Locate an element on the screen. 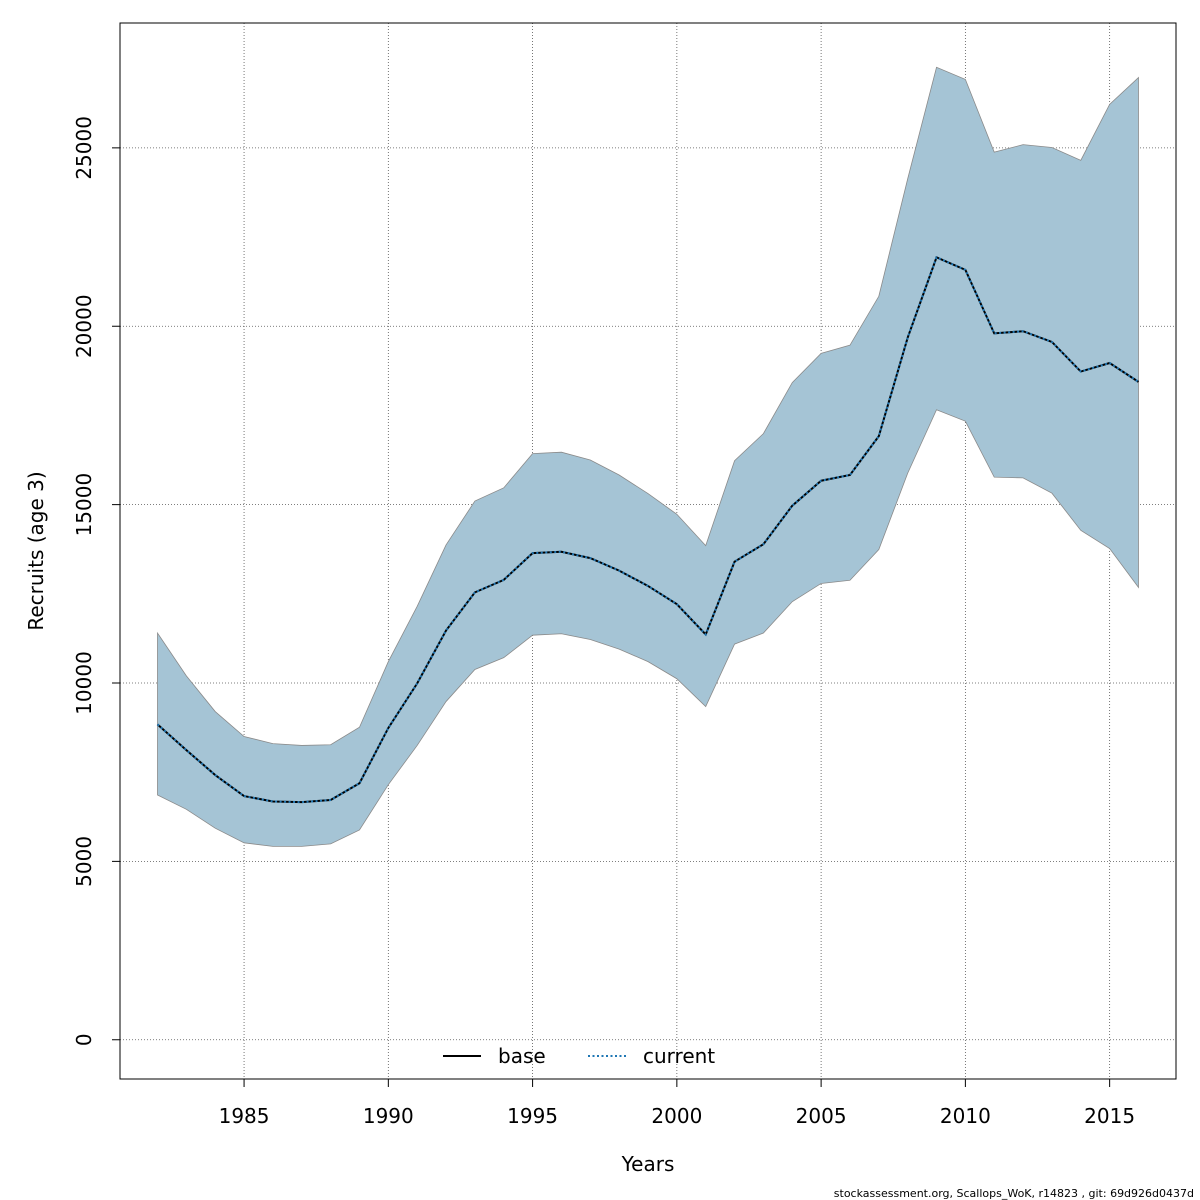  legend-label-base: base is located at coordinates (522, 1056).